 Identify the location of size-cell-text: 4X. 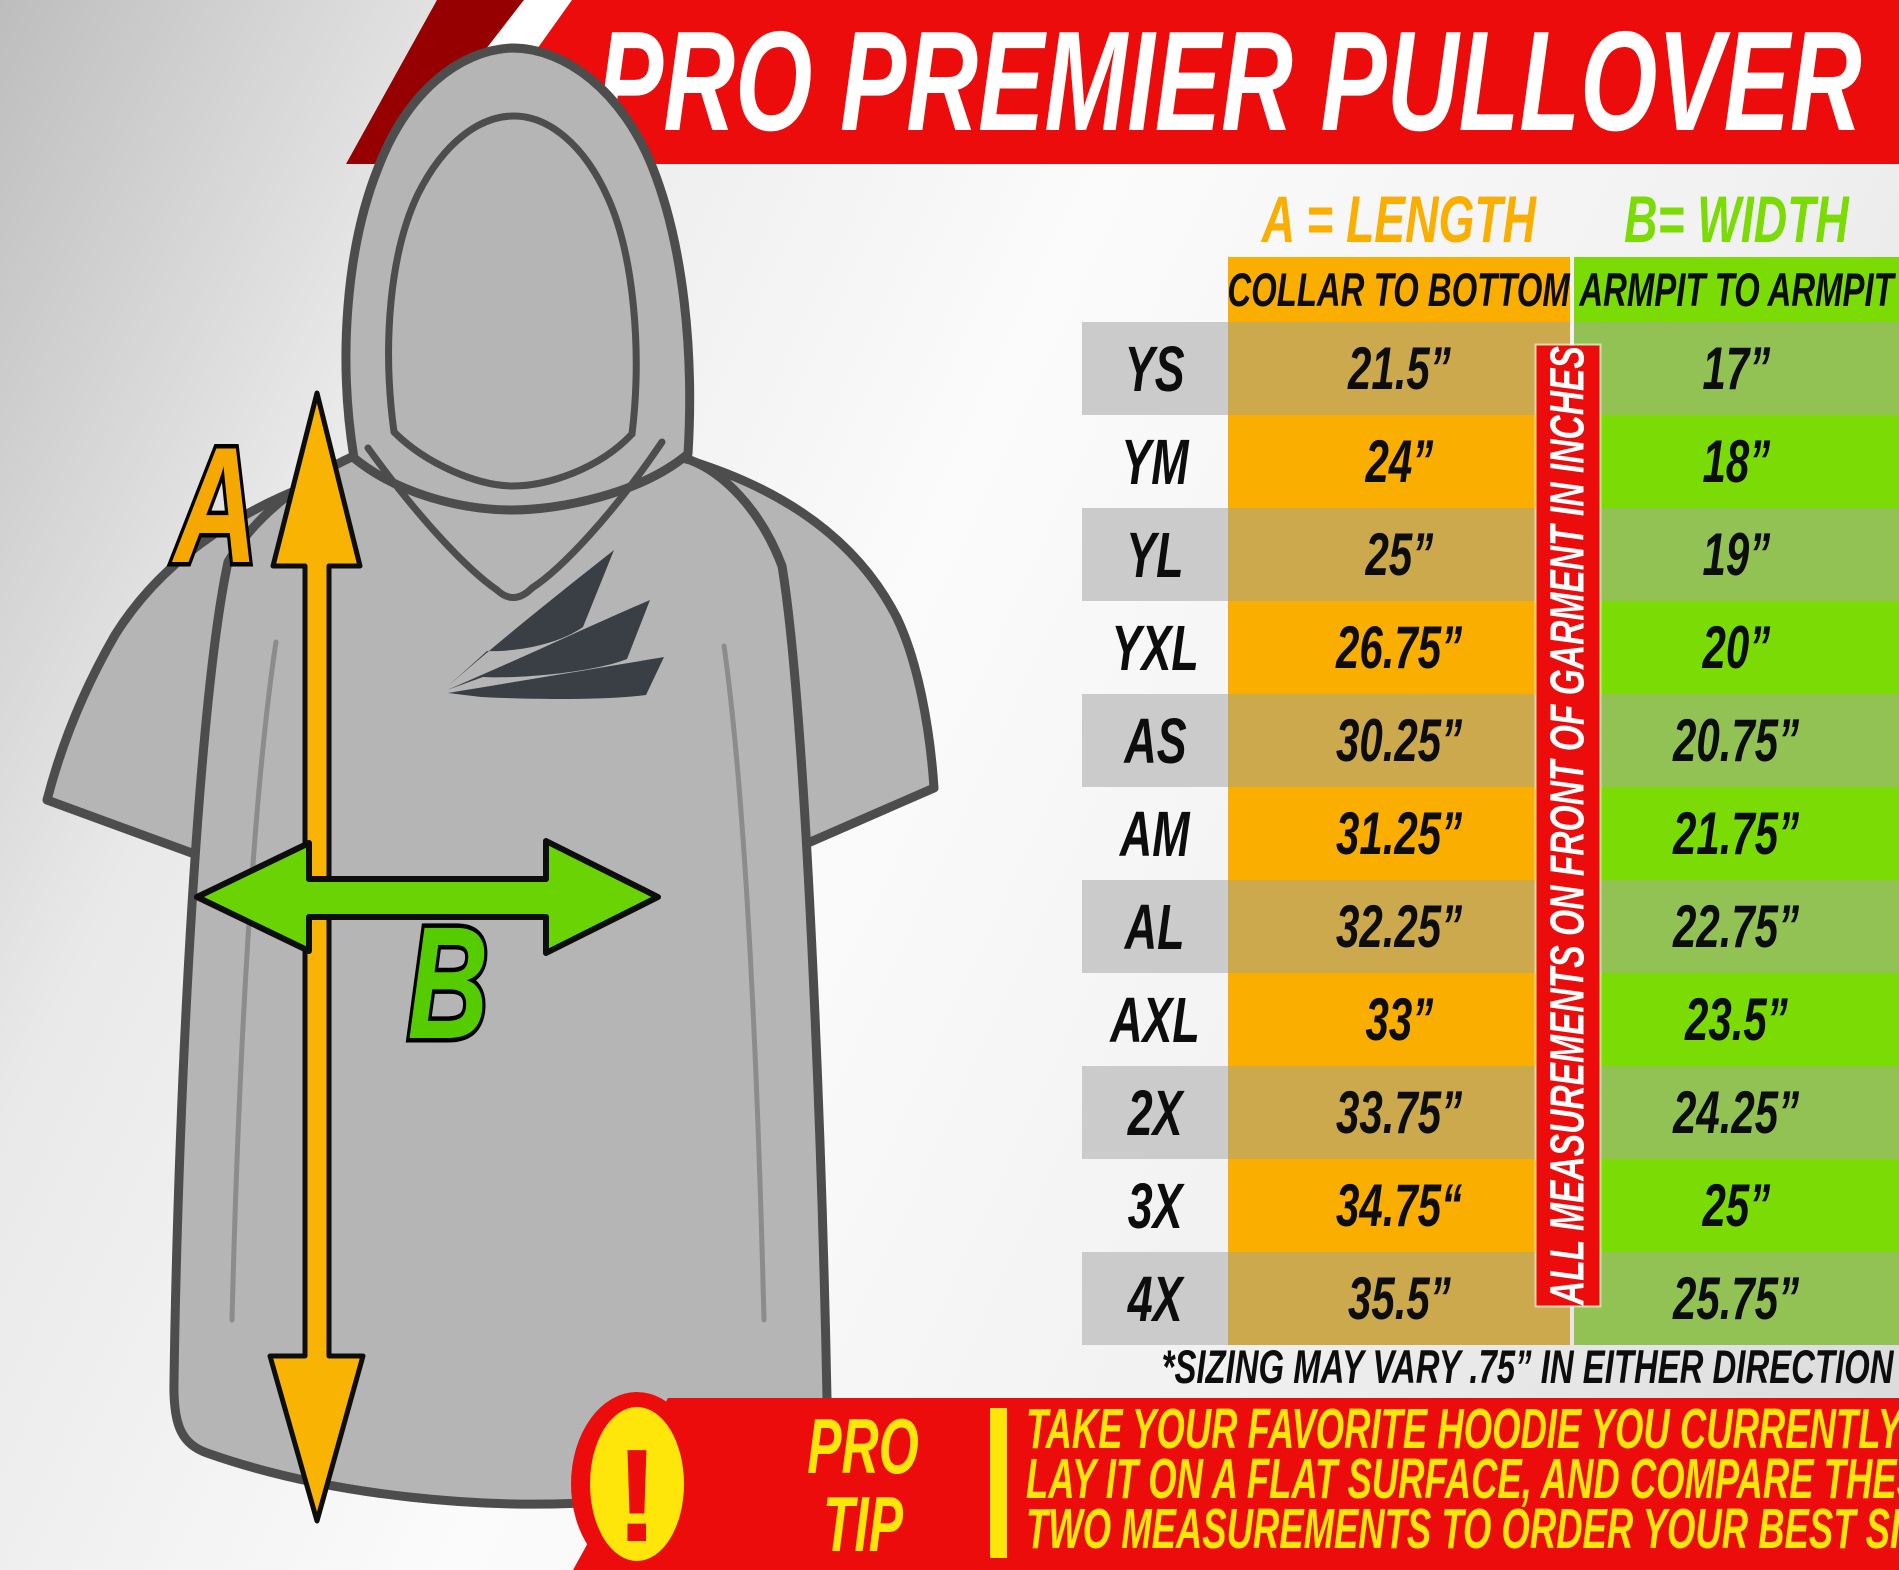
(1155, 1298).